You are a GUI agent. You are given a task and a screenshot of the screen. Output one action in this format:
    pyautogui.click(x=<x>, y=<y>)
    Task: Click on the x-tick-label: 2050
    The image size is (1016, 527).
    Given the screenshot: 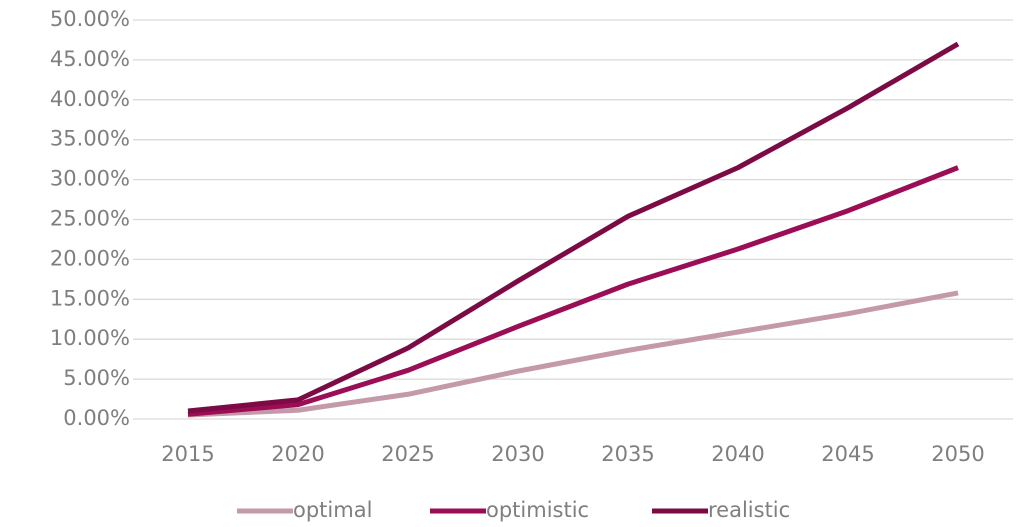 What is the action you would take?
    pyautogui.click(x=957, y=454)
    